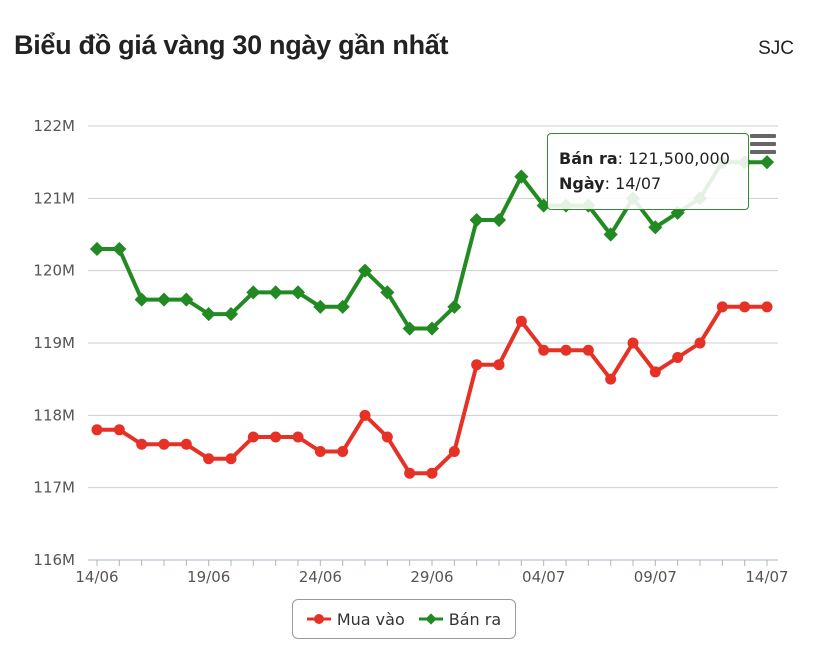 This screenshot has height=668, width=826. Describe the element at coordinates (648, 171) in the screenshot. I see `chart-tooltip: Bán ra: 121,500,000 Ngày: 14/07` at that location.